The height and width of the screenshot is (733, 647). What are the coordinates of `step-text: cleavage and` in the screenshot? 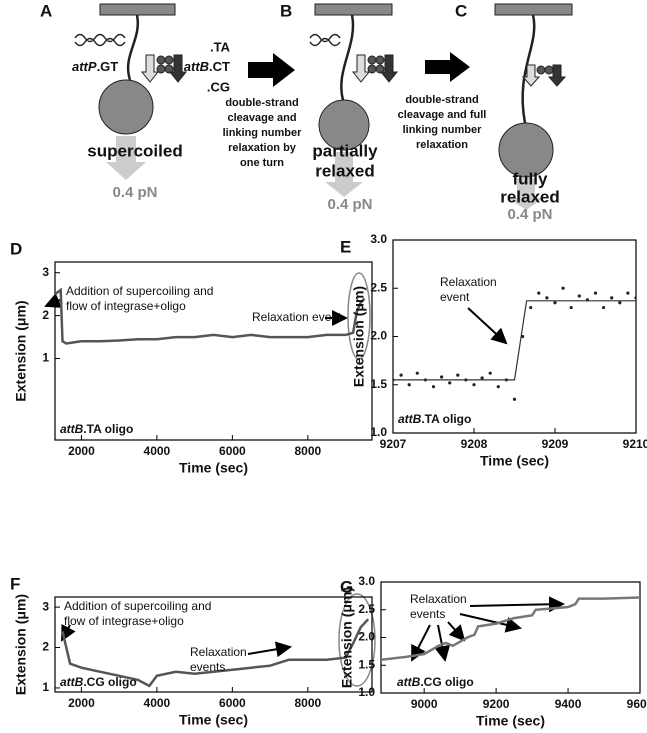 It's located at (261, 118).